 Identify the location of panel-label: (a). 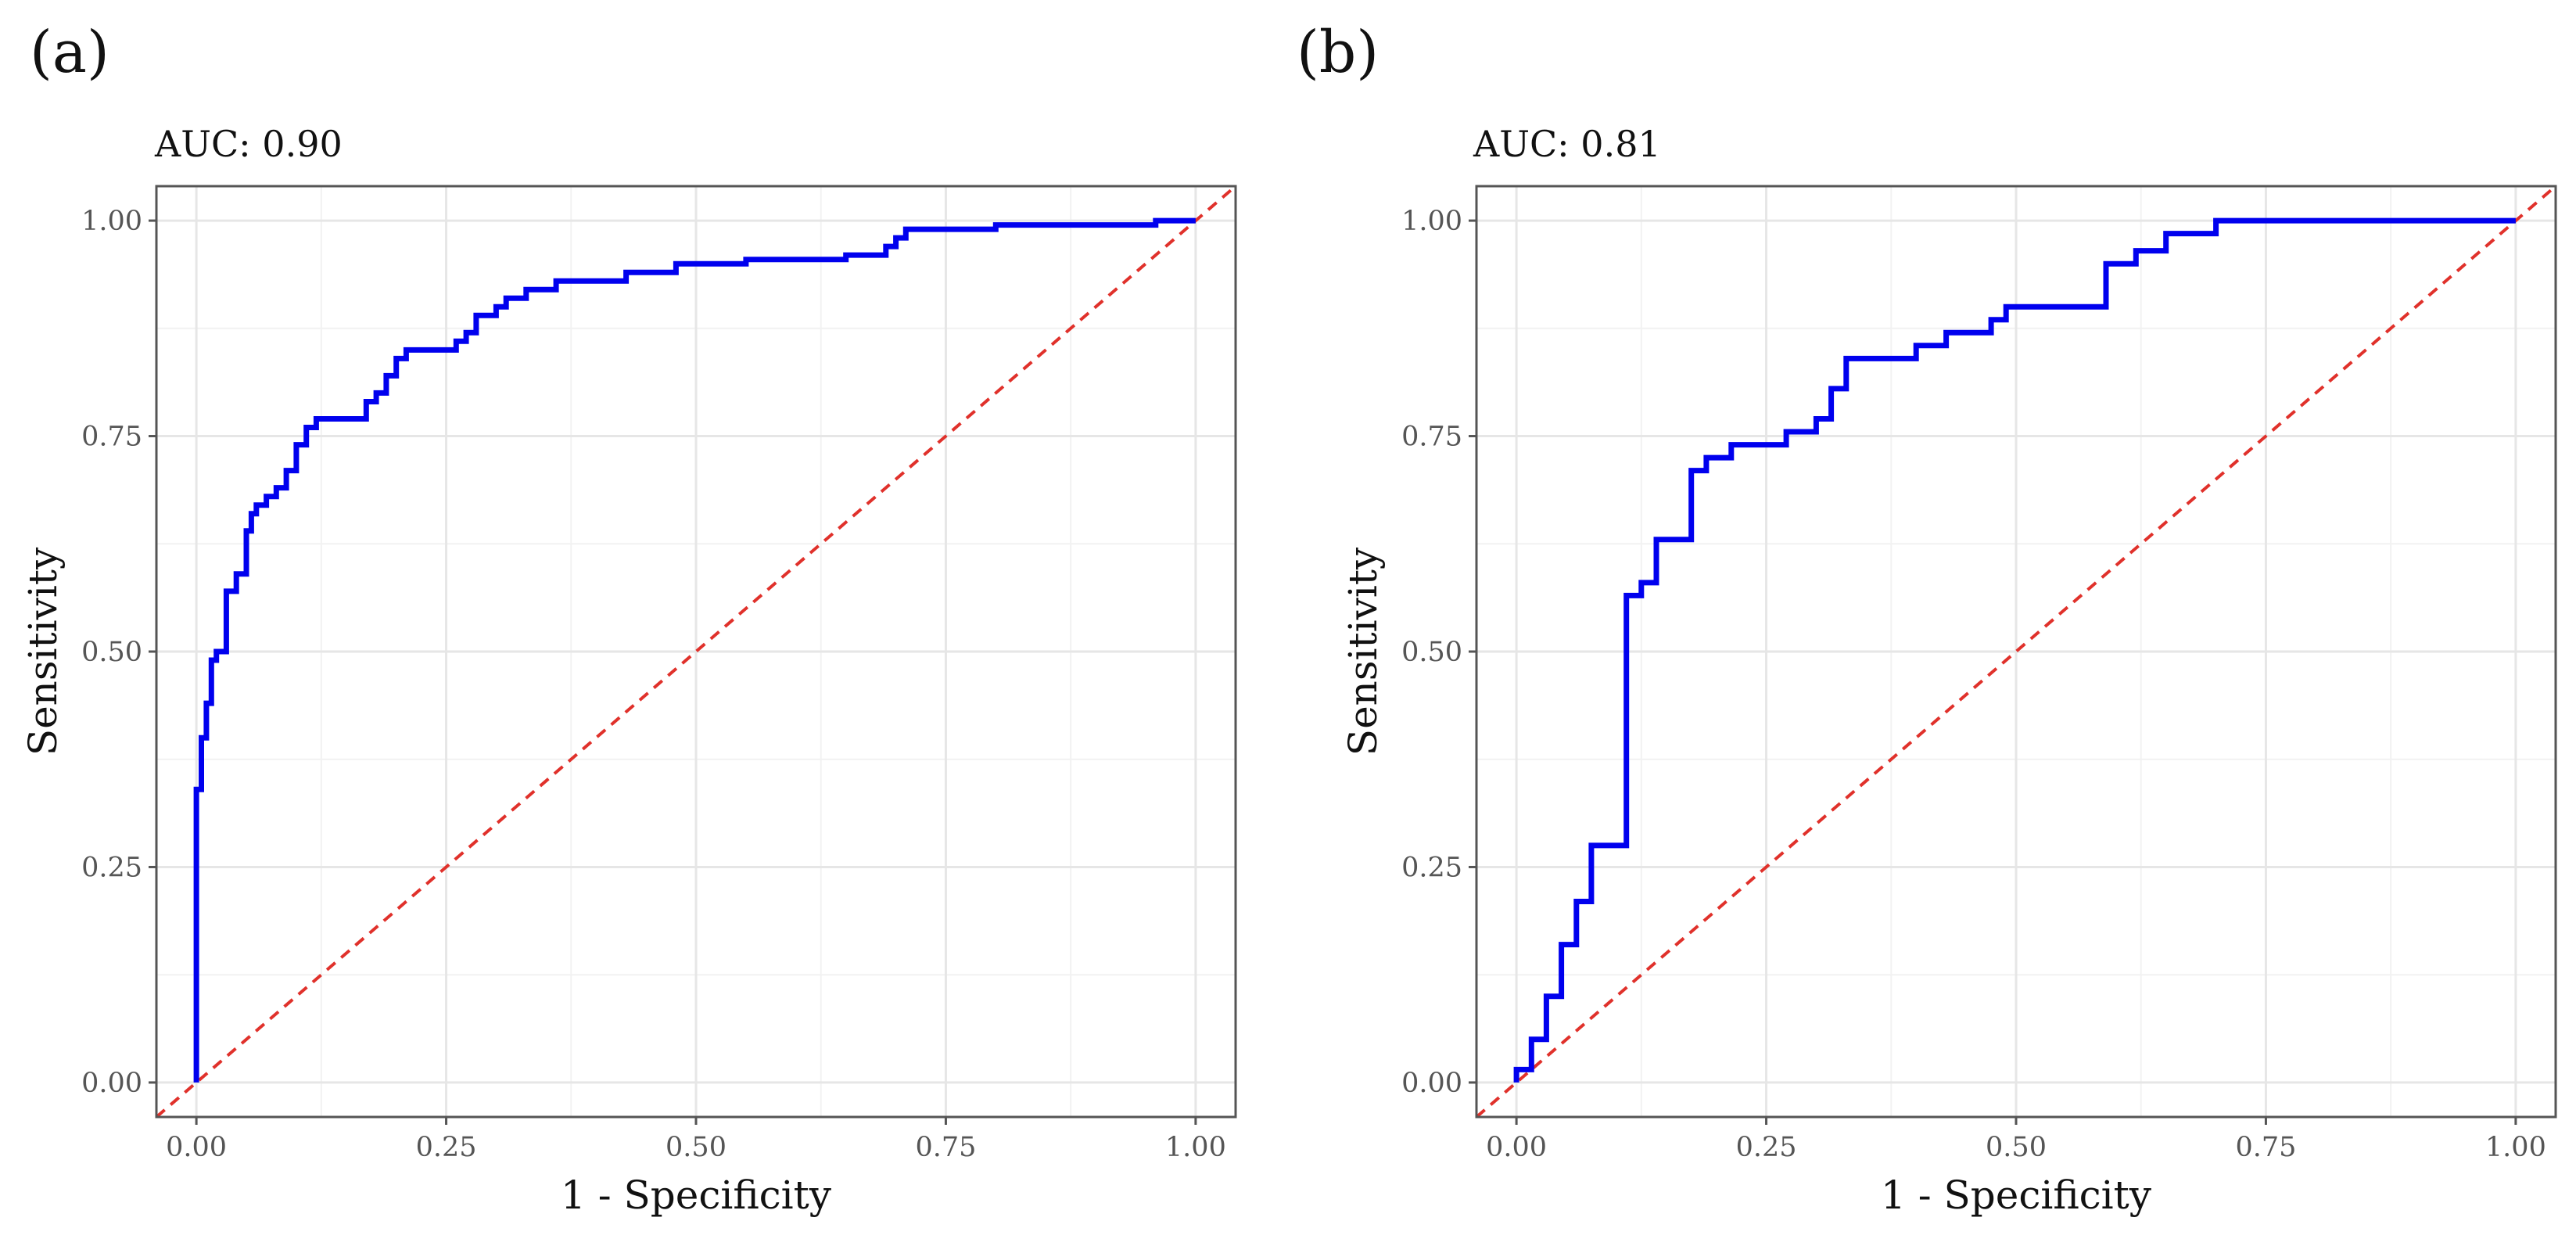
(69, 52).